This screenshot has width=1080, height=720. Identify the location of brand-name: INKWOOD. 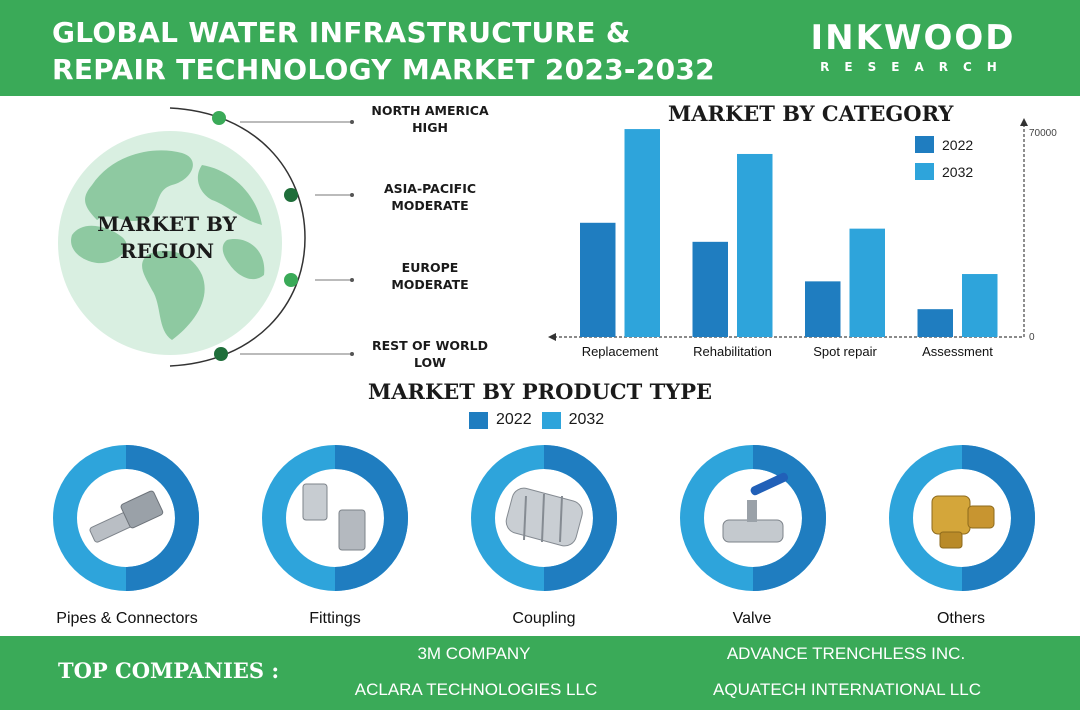
(913, 38).